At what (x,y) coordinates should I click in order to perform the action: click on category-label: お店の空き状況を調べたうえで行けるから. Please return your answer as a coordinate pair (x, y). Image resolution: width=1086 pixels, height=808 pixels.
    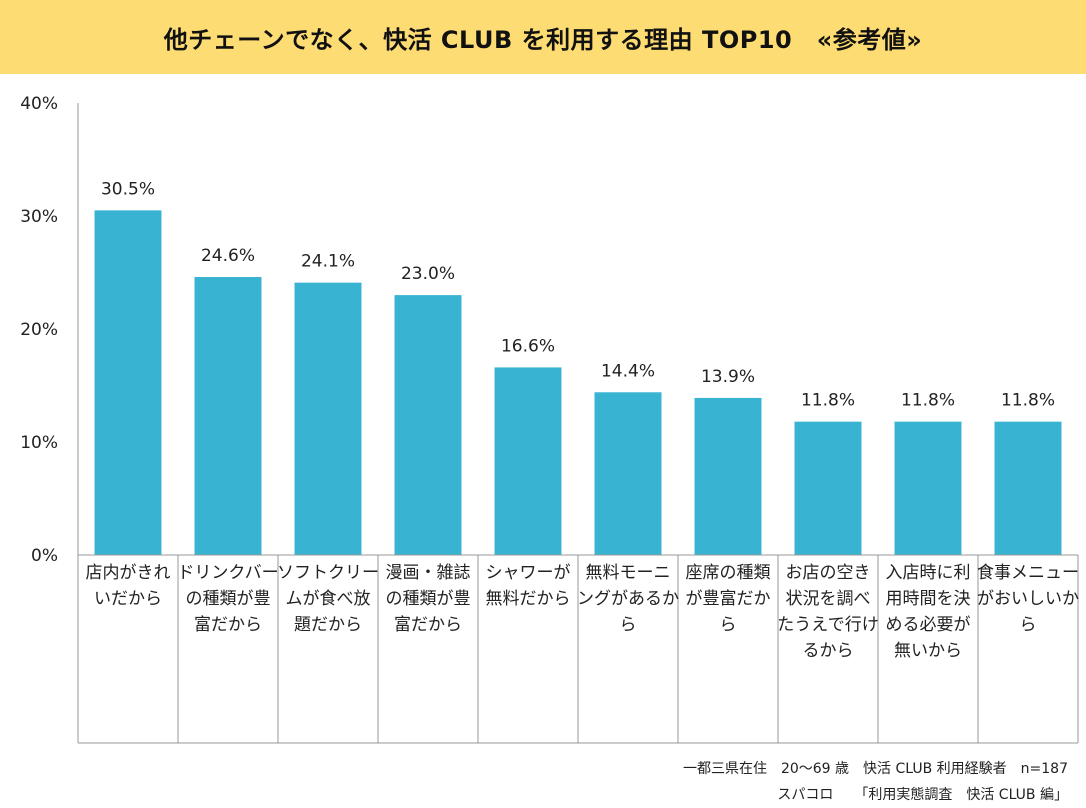
    Looking at the image, I should click on (828, 612).